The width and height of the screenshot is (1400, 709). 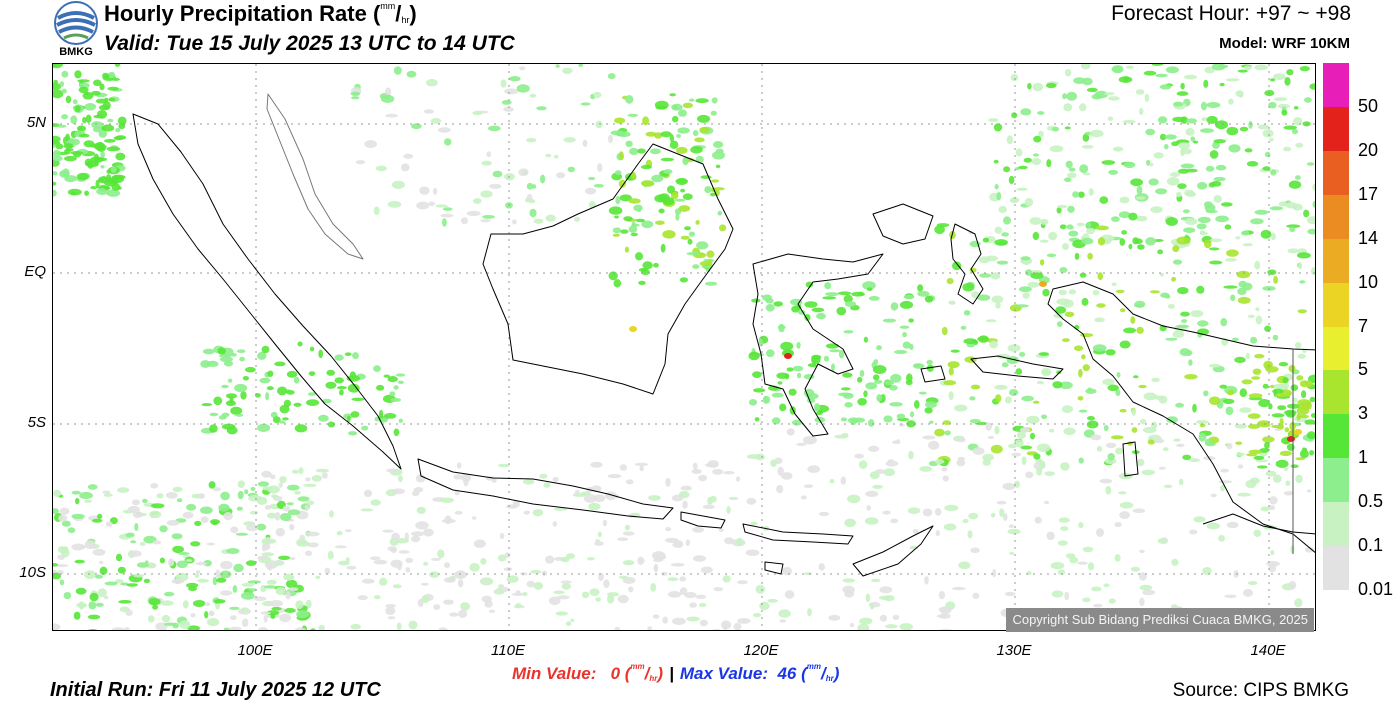 What do you see at coordinates (1363, 325) in the screenshot?
I see `legend-label: 7` at bounding box center [1363, 325].